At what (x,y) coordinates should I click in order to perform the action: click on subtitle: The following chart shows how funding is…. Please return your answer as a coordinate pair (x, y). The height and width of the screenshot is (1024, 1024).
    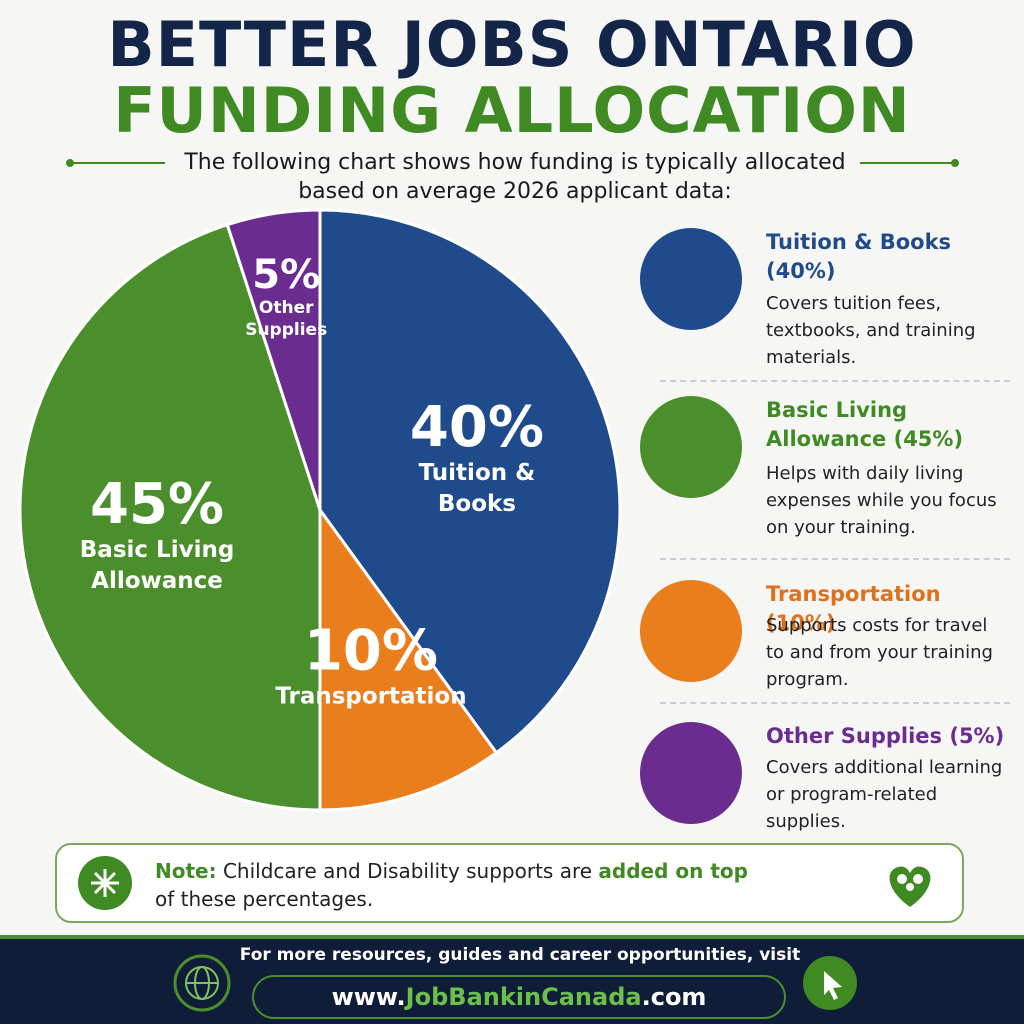
    Looking at the image, I should click on (515, 177).